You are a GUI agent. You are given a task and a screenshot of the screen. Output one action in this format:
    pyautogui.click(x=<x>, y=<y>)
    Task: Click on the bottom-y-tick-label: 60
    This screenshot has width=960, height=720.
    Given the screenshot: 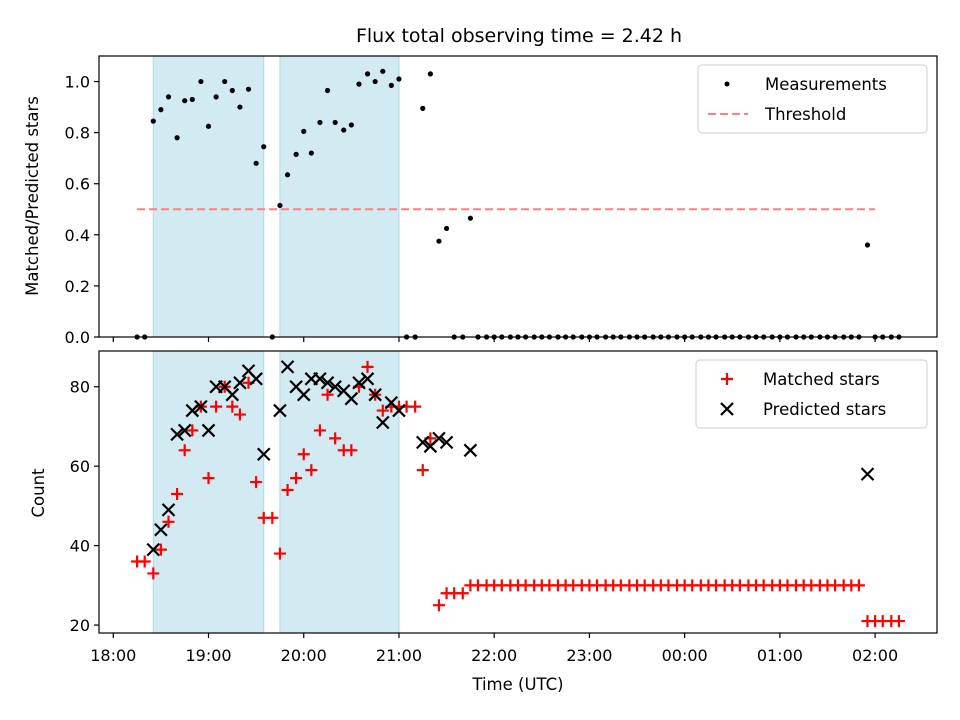 What is the action you would take?
    pyautogui.click(x=80, y=466)
    